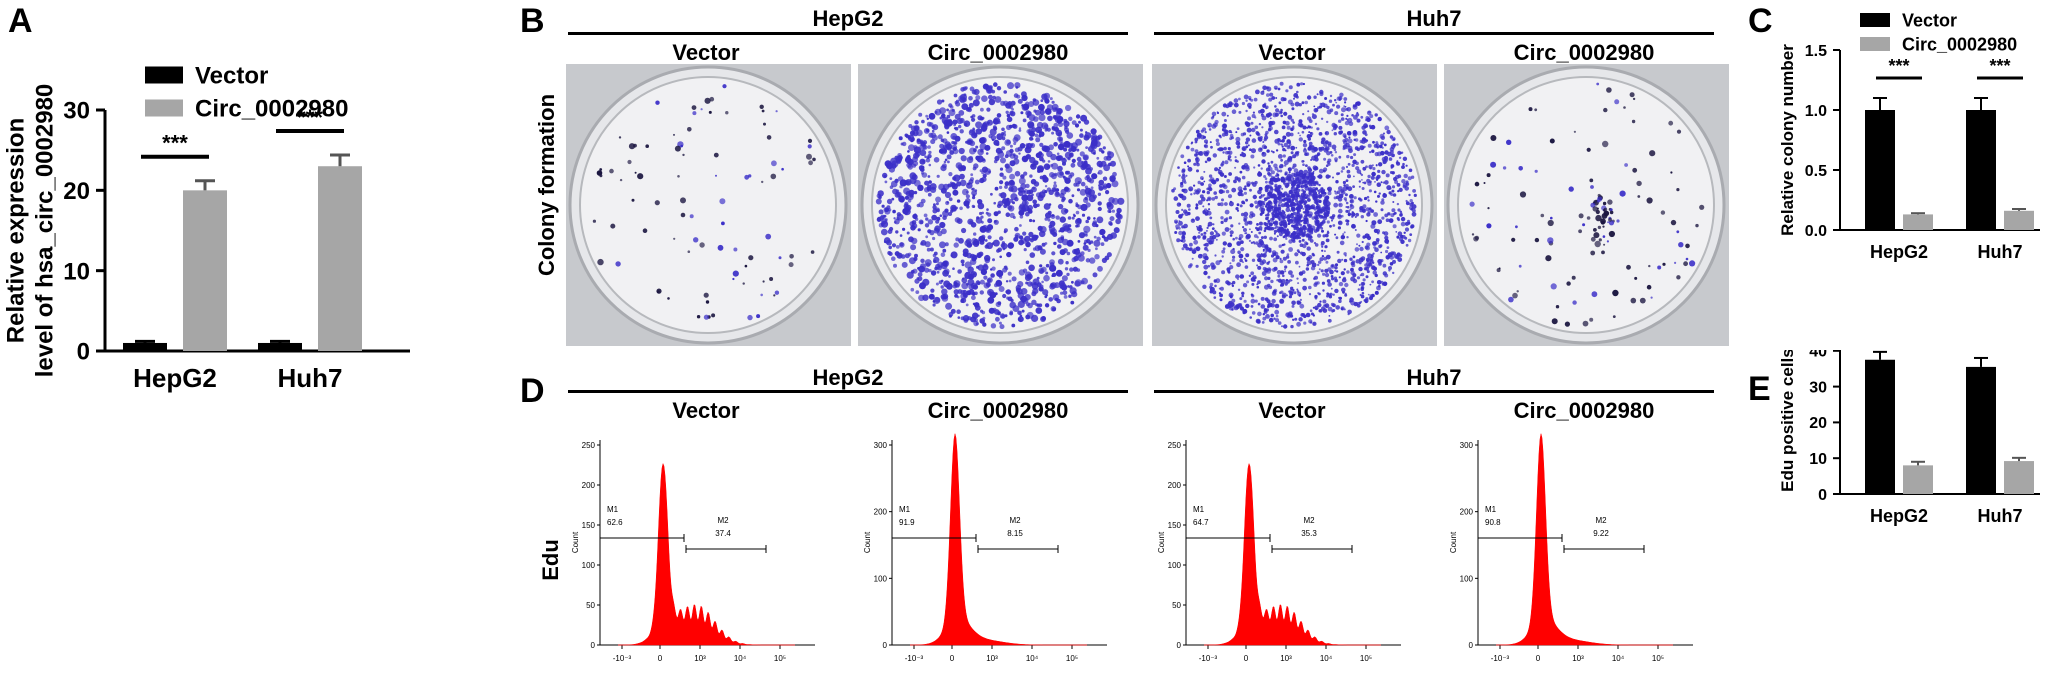  Describe the element at coordinates (1292, 554) in the screenshot. I see `histogram-fill` at that location.